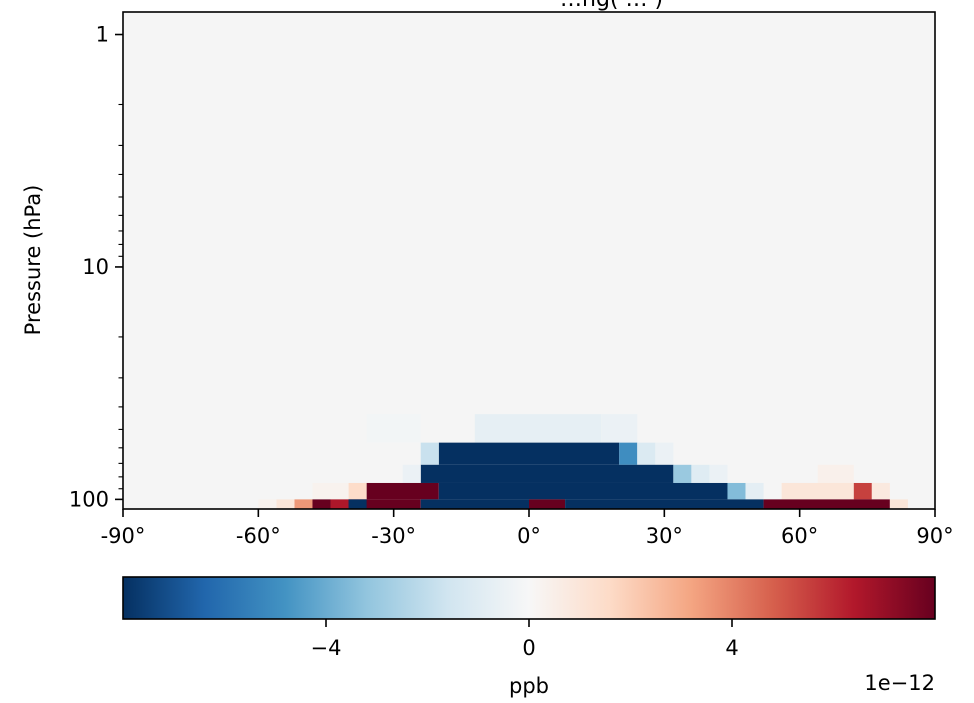  Describe the element at coordinates (664, 536) in the screenshot. I see `x-tick-label: 30°` at that location.